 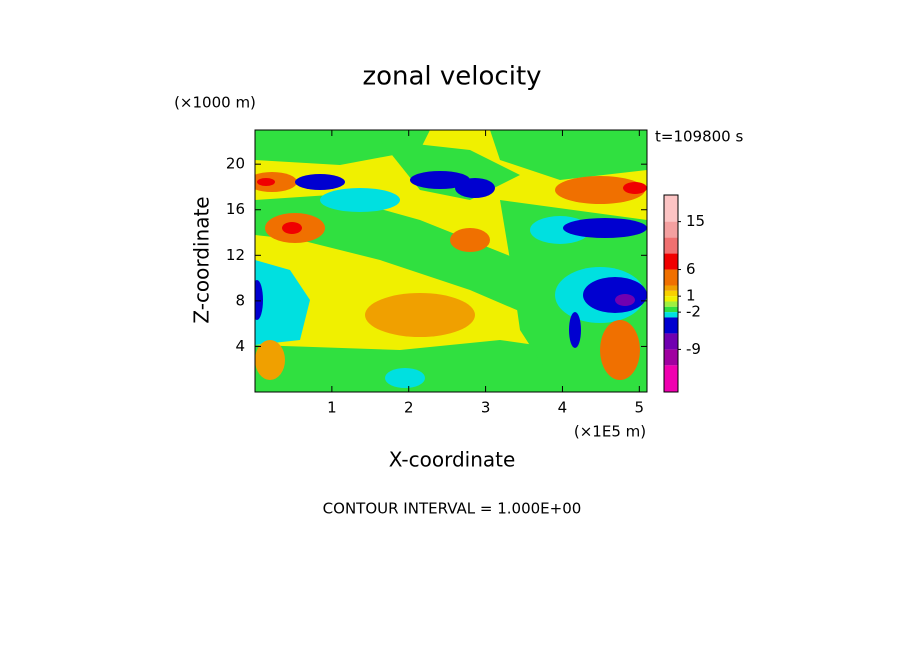 I want to click on x-unit: (×1E5 m), so click(x=610, y=432).